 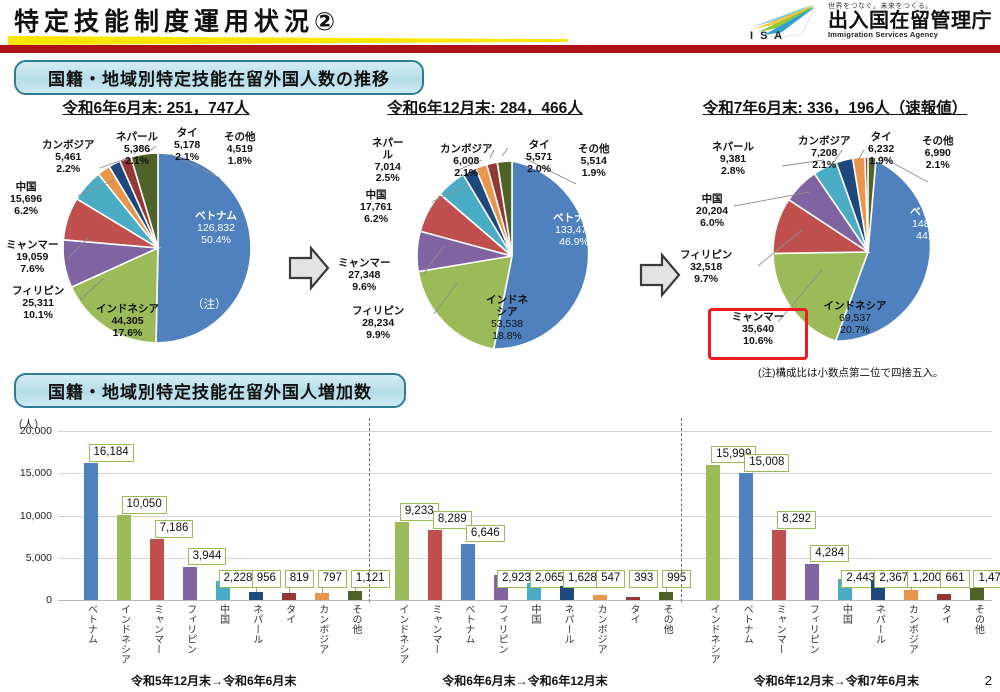 What do you see at coordinates (240, 149) in the screenshot?
I see `pie1-label-other: その他 4,519 1.8%` at bounding box center [240, 149].